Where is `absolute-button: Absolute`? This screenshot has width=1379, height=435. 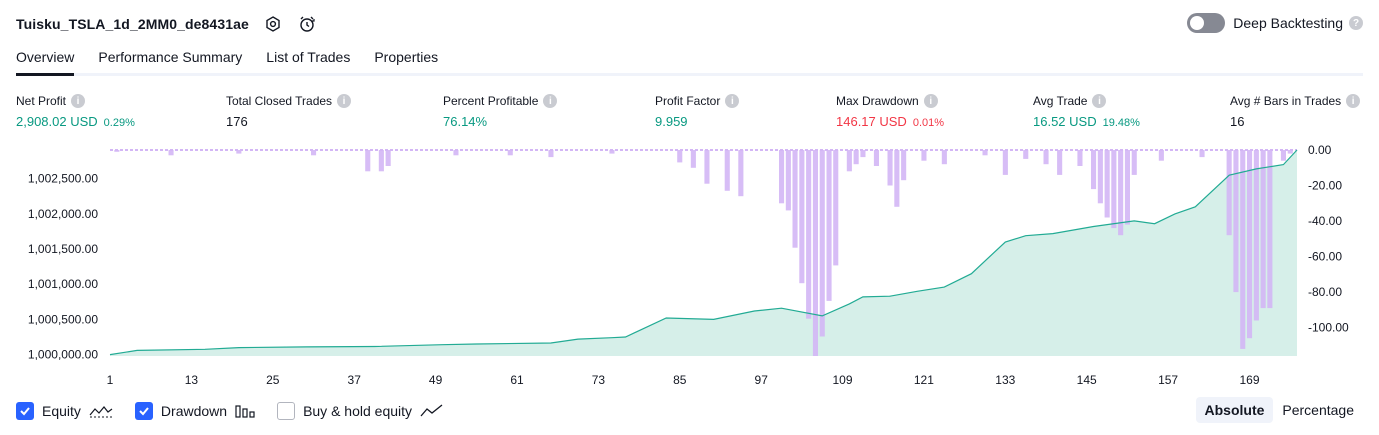 absolute-button: Absolute is located at coordinates (1234, 410).